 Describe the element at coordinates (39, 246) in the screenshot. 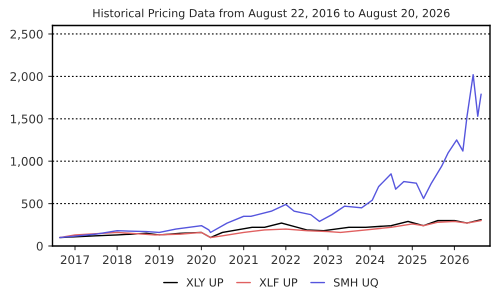

I see `y-tick-label: 0` at that location.